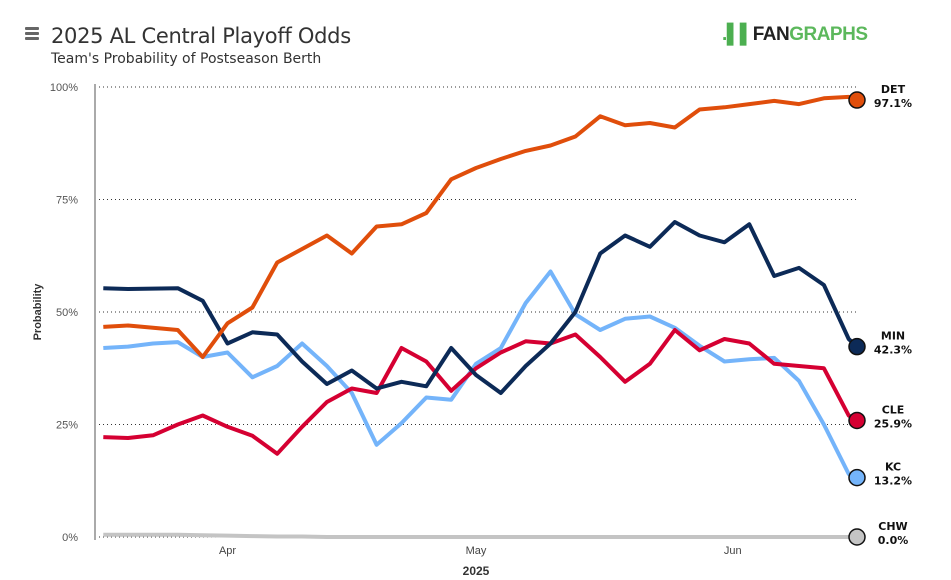  Describe the element at coordinates (38, 312) in the screenshot. I see `y-axis-title: Probability` at that location.